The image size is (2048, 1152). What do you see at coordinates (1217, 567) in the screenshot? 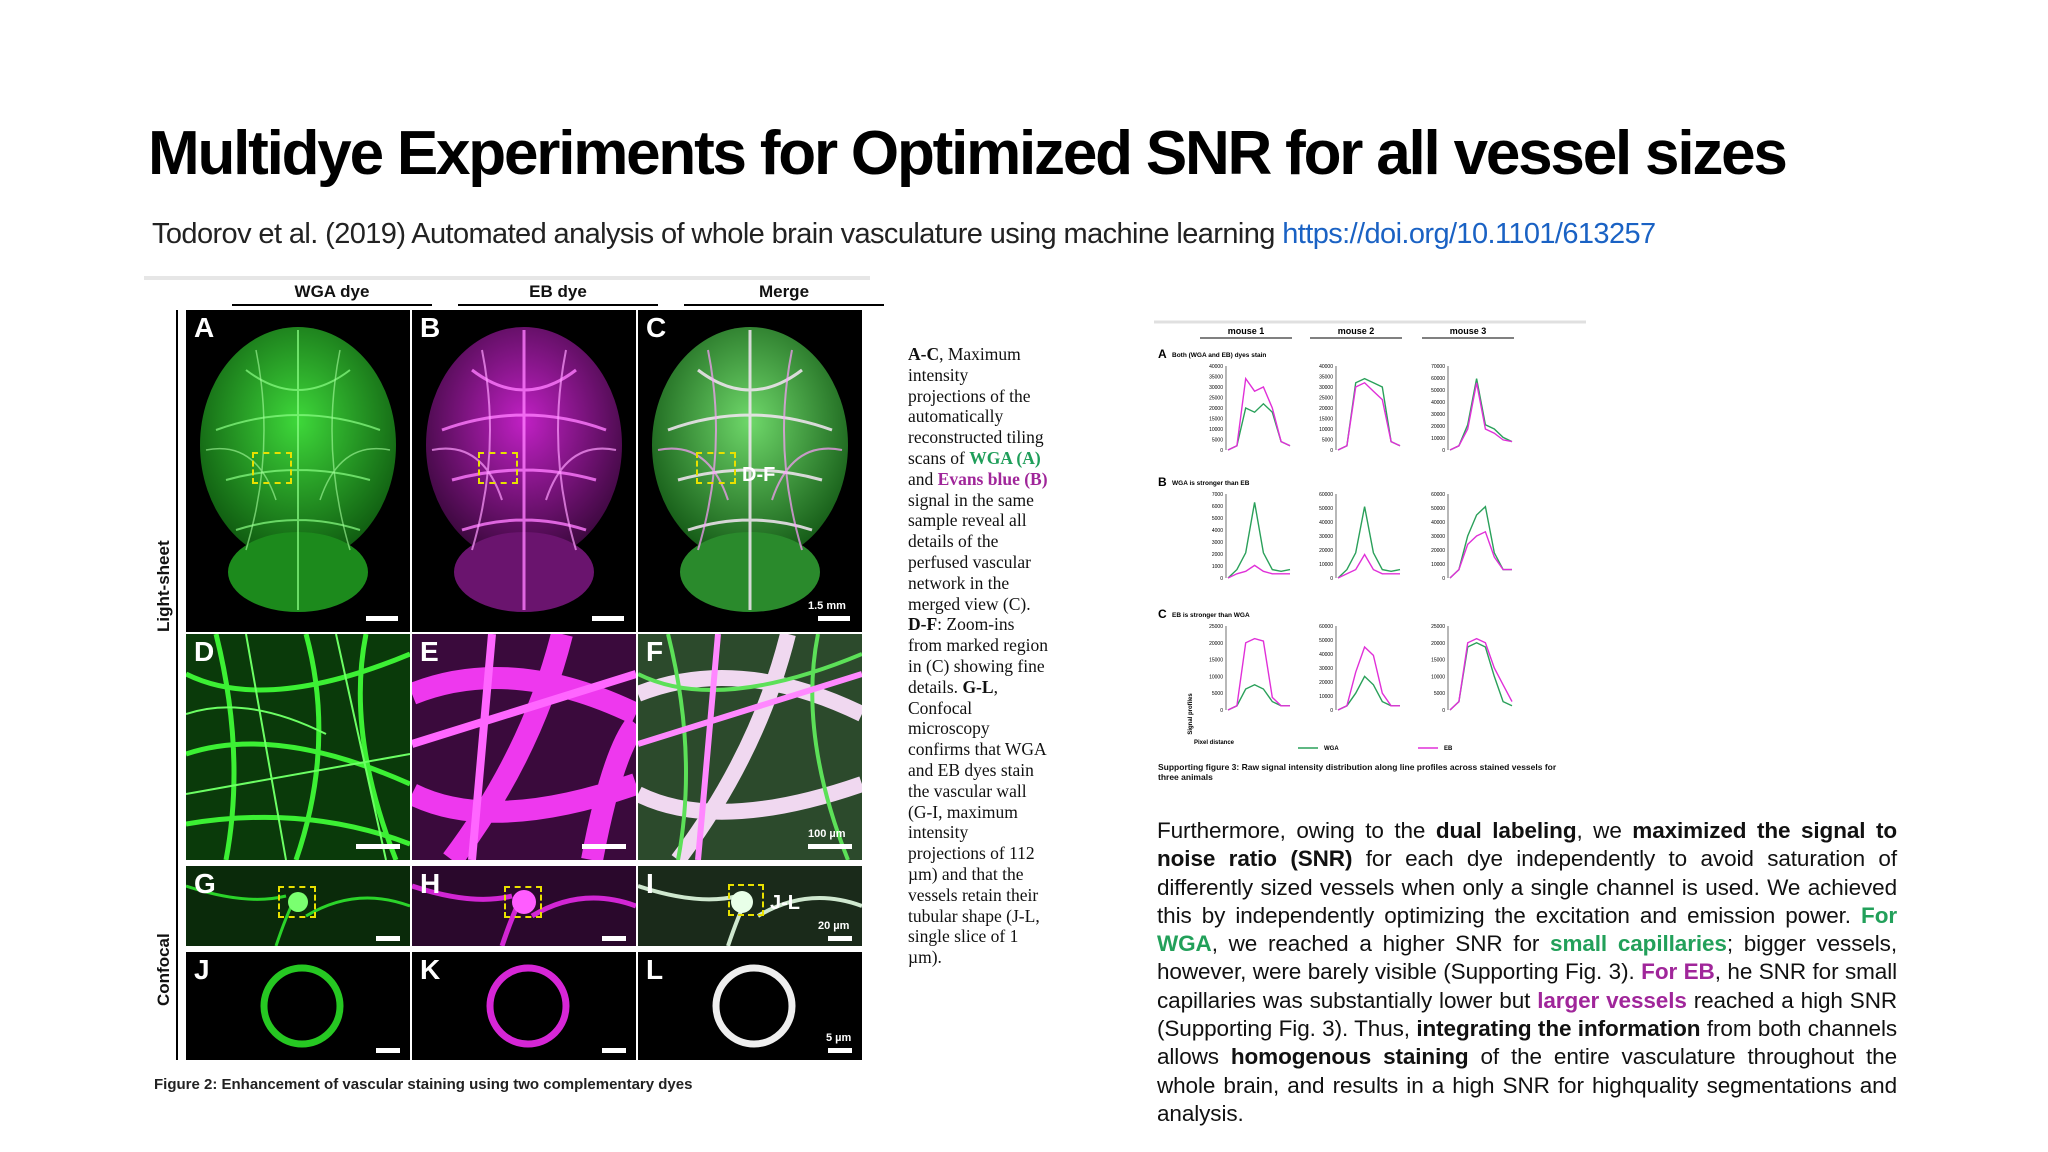
I see `y-tick-label: 1000` at bounding box center [1217, 567].